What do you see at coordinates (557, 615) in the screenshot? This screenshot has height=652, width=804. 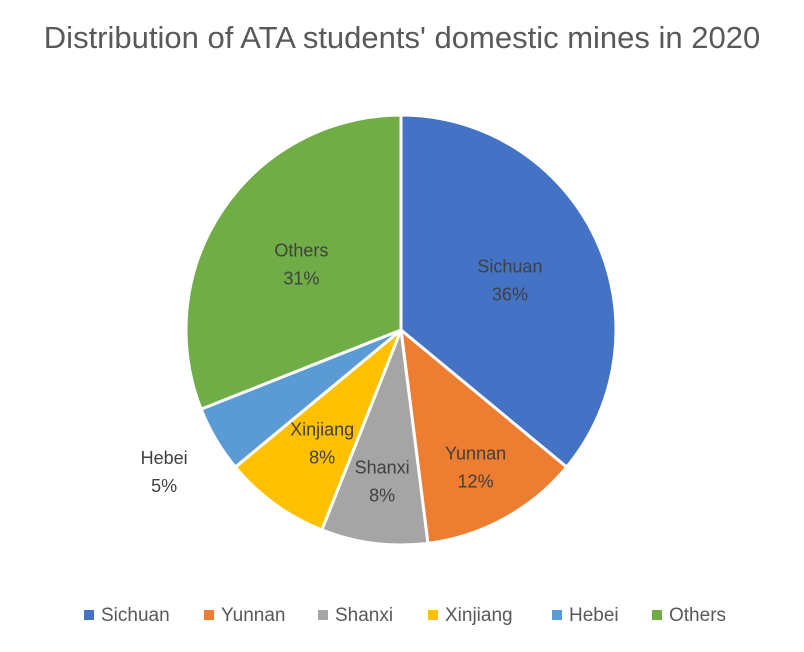 I see `legend-swatch-hebei` at bounding box center [557, 615].